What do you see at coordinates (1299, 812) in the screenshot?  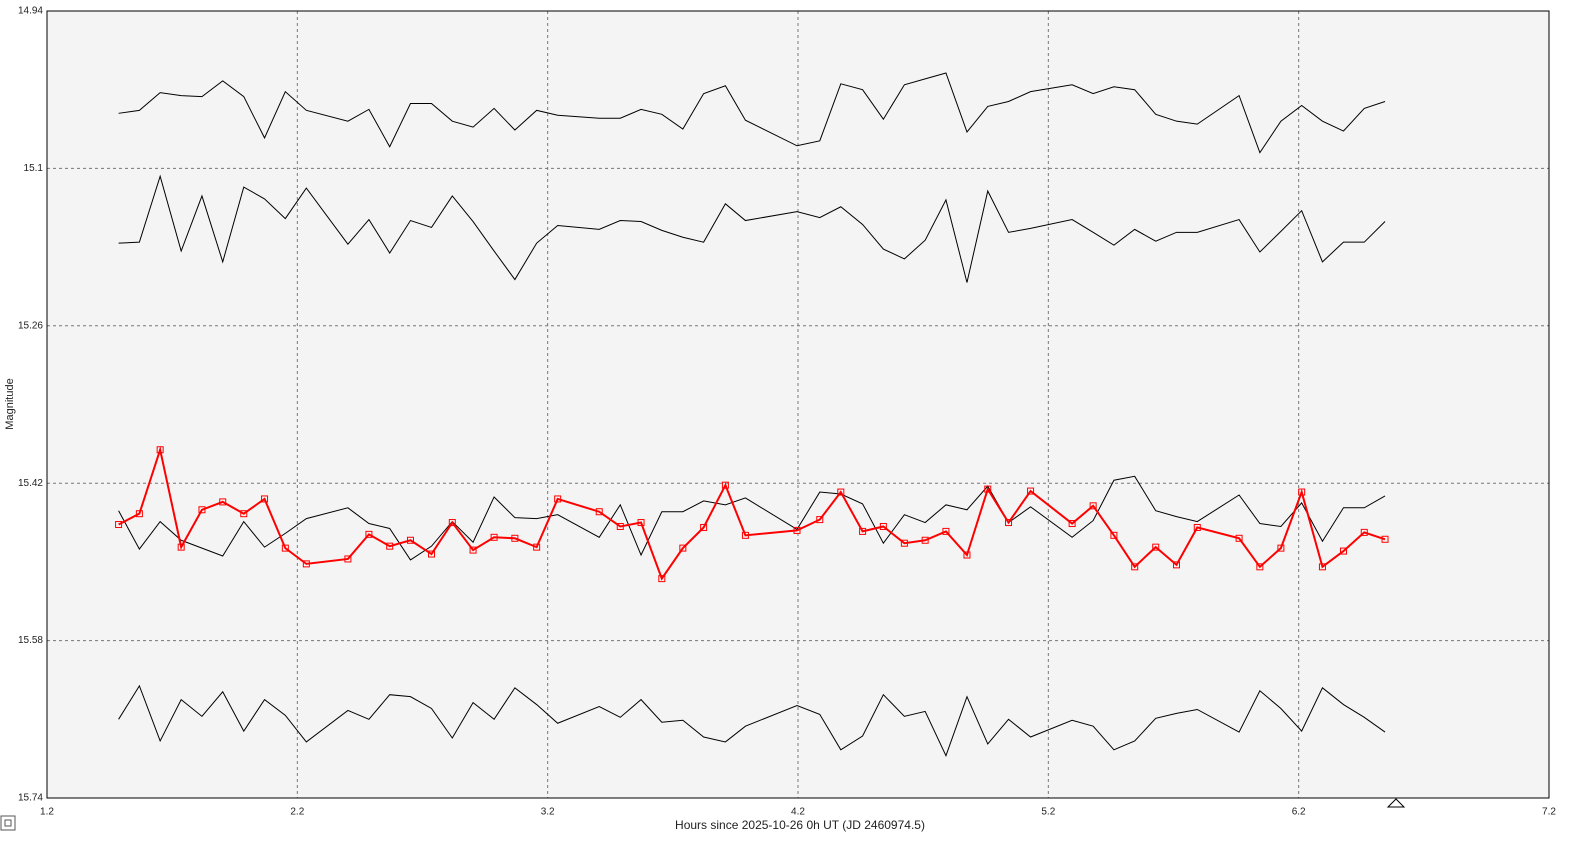 I see `x-tick-label: 6.2` at bounding box center [1299, 812].